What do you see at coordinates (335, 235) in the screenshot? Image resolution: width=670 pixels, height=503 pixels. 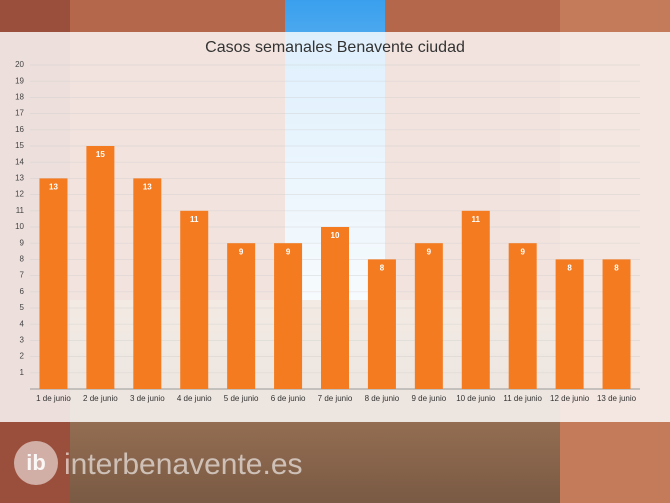 I see `value-label: 10` at bounding box center [335, 235].